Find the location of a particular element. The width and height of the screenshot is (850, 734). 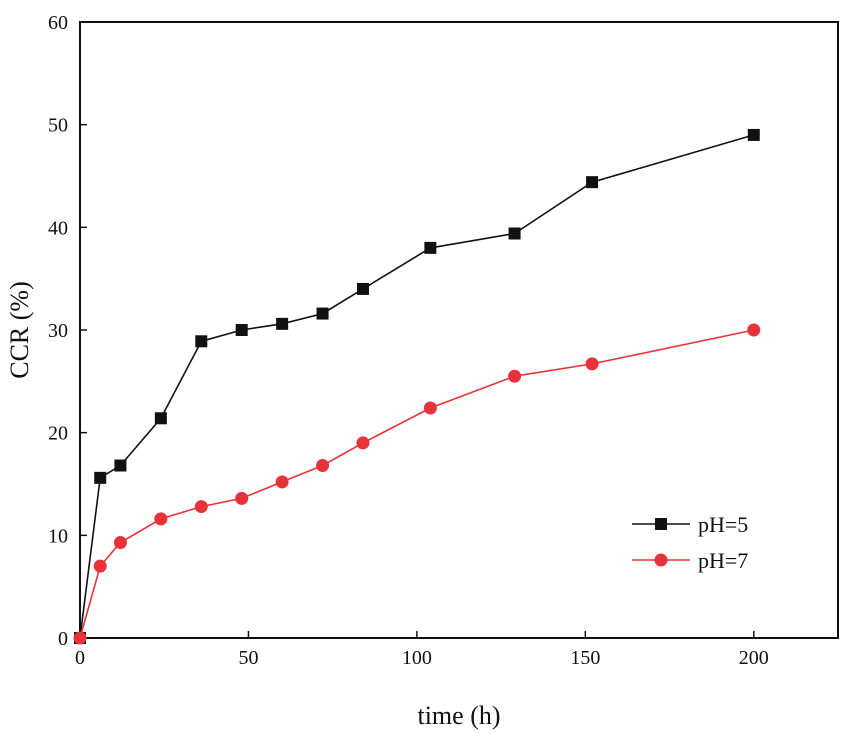

x-tick-label: 100 is located at coordinates (417, 658).